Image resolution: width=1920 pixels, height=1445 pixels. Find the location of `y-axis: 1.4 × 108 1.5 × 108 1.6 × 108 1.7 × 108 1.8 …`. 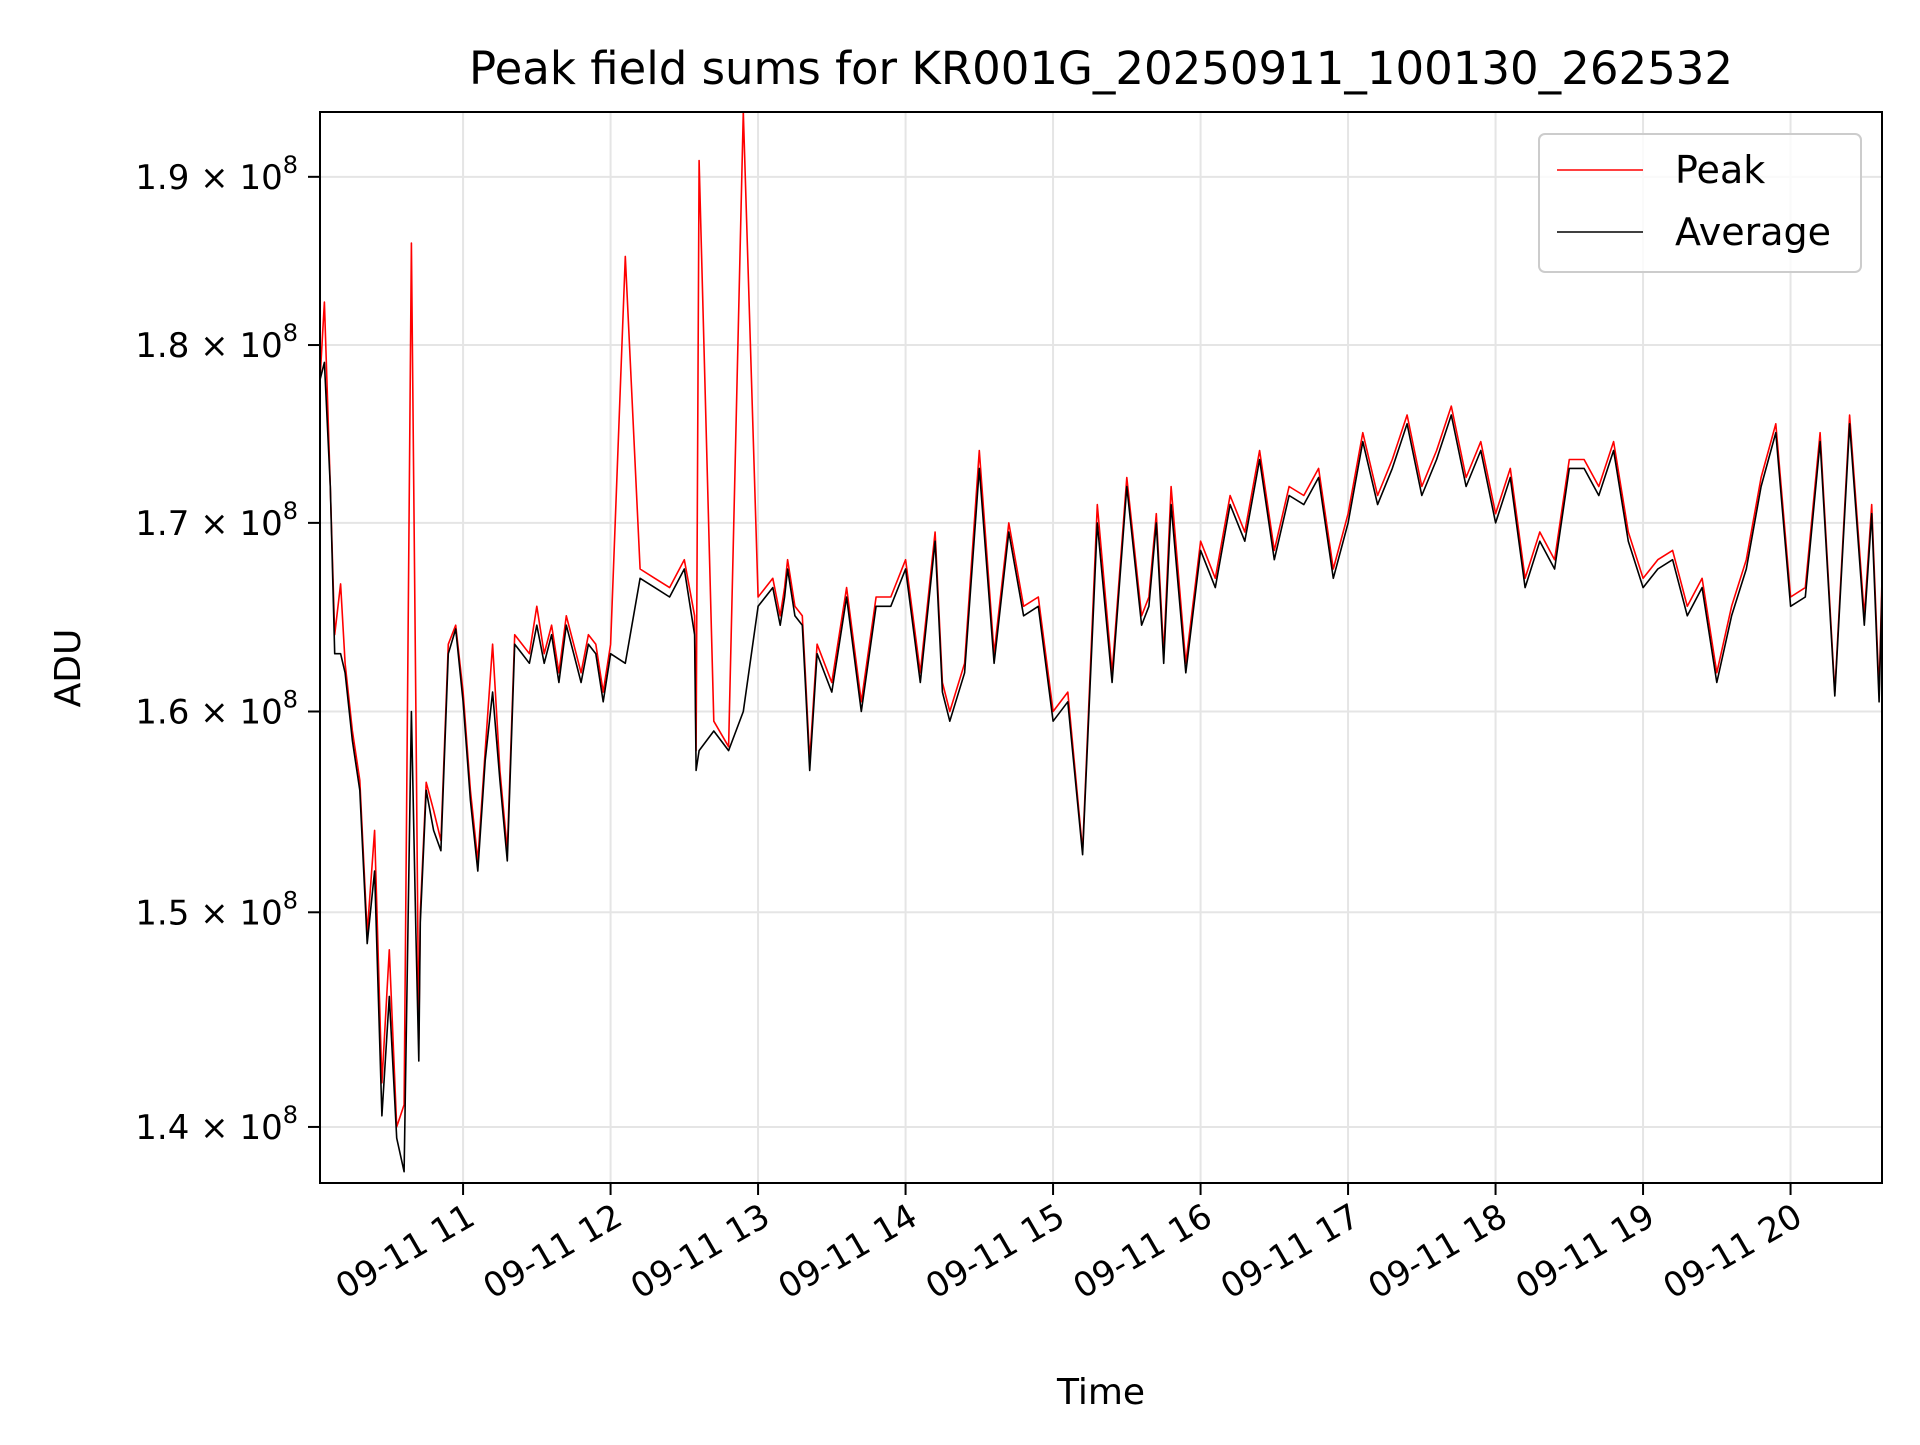

y-axis: 1.4 × 108 1.5 × 108 1.6 × 108 1.7 × 108 1.8 … is located at coordinates (227, 649).